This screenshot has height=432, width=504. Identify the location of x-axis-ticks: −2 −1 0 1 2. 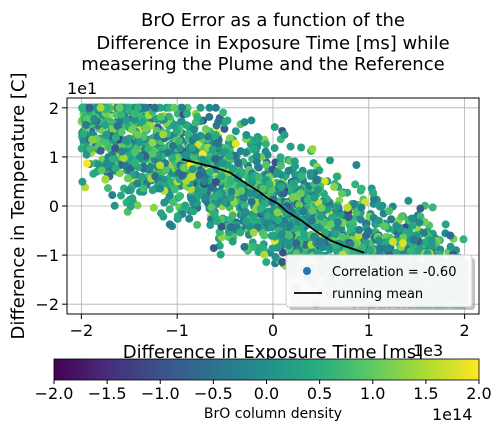
(270, 327).